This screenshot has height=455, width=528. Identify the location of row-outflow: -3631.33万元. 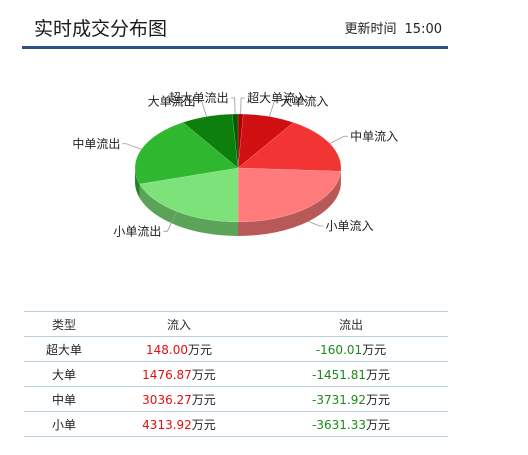
(351, 424).